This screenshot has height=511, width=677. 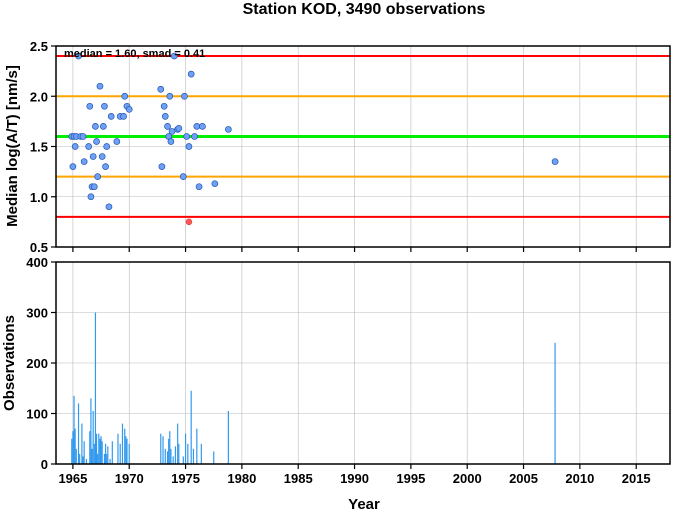 I want to click on top-x-ticks, so click(x=354, y=249).